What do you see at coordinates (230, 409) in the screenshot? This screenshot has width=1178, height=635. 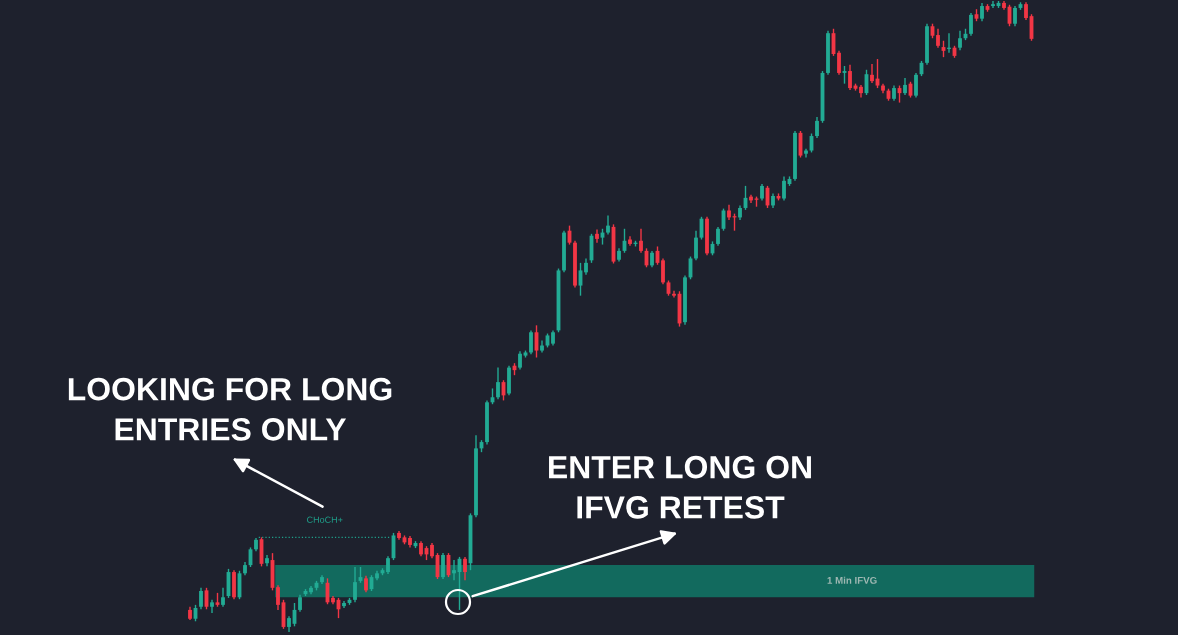 I see `annotation: LOOKING FOR LONG ENTRIES ONLY` at bounding box center [230, 409].